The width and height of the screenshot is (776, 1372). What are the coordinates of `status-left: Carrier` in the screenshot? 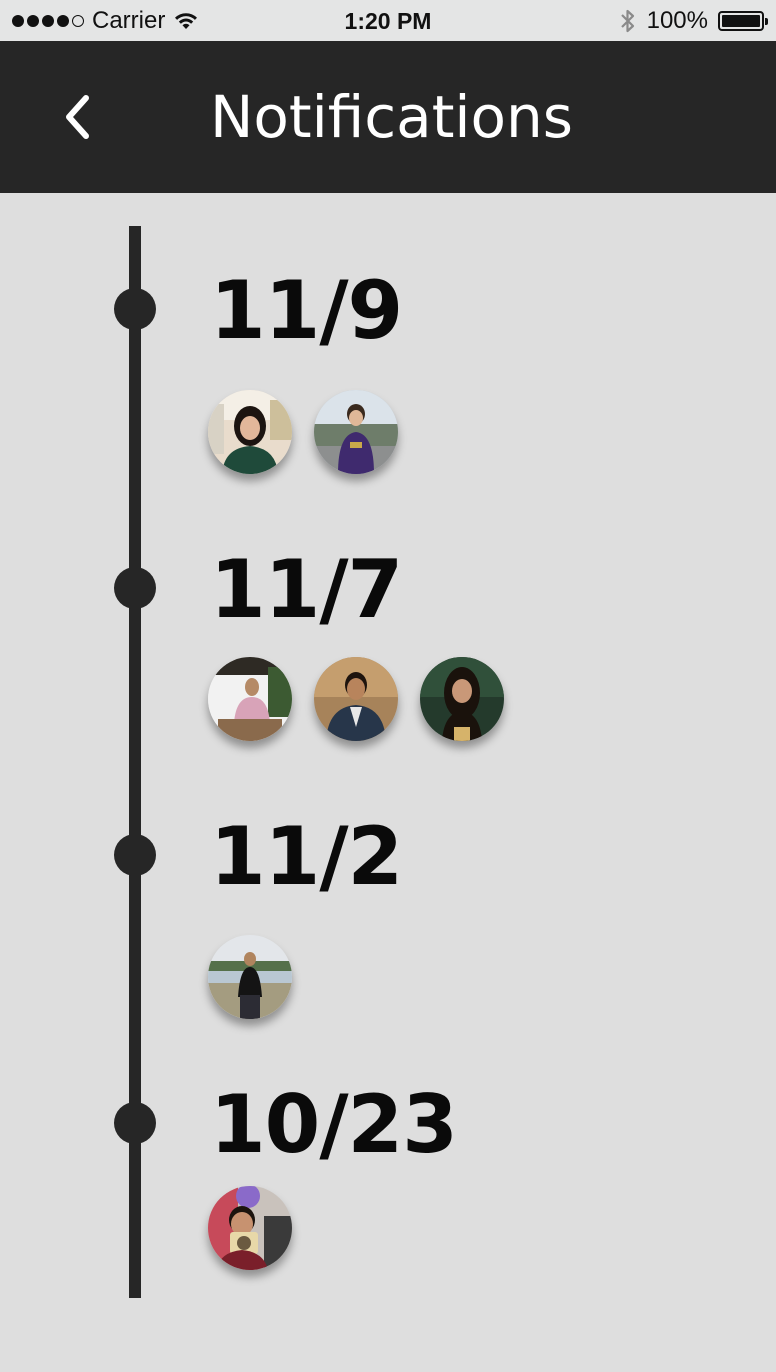 It's located at (105, 21).